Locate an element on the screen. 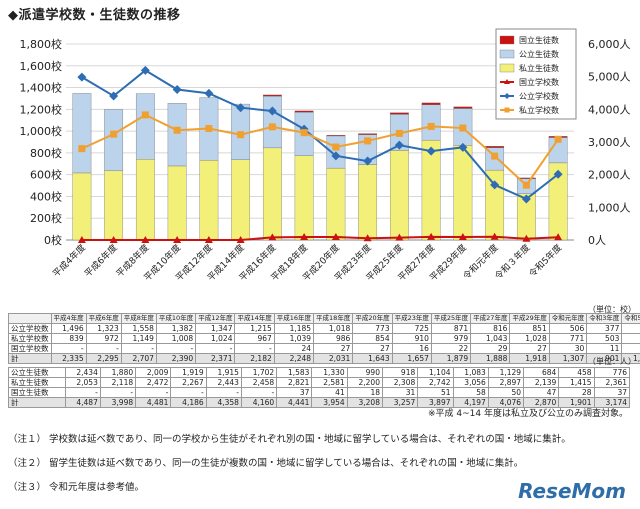  table-cell: 1,879 is located at coordinates (451, 358).